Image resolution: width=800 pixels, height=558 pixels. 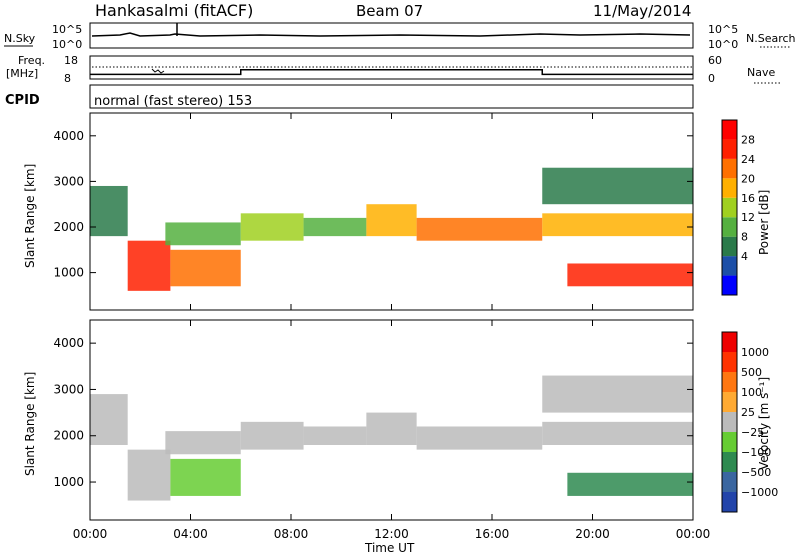 I want to click on freq-frame, so click(x=391, y=67).